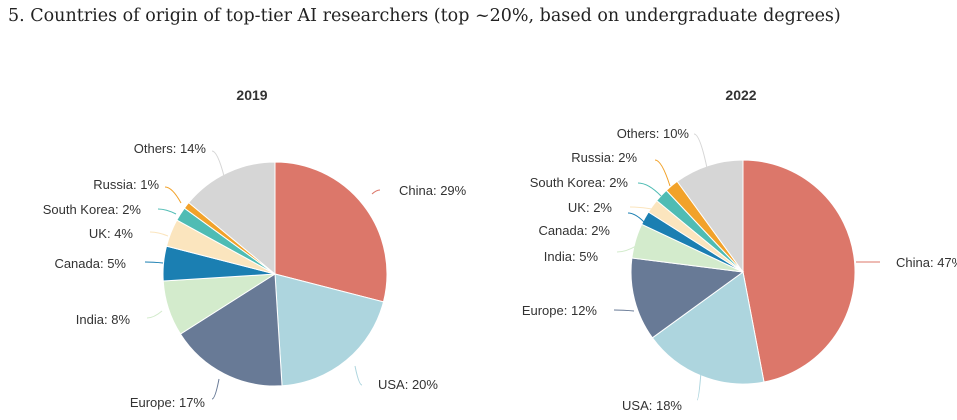  Describe the element at coordinates (649, 189) in the screenshot. I see `connector-2022-south-korea` at that location.